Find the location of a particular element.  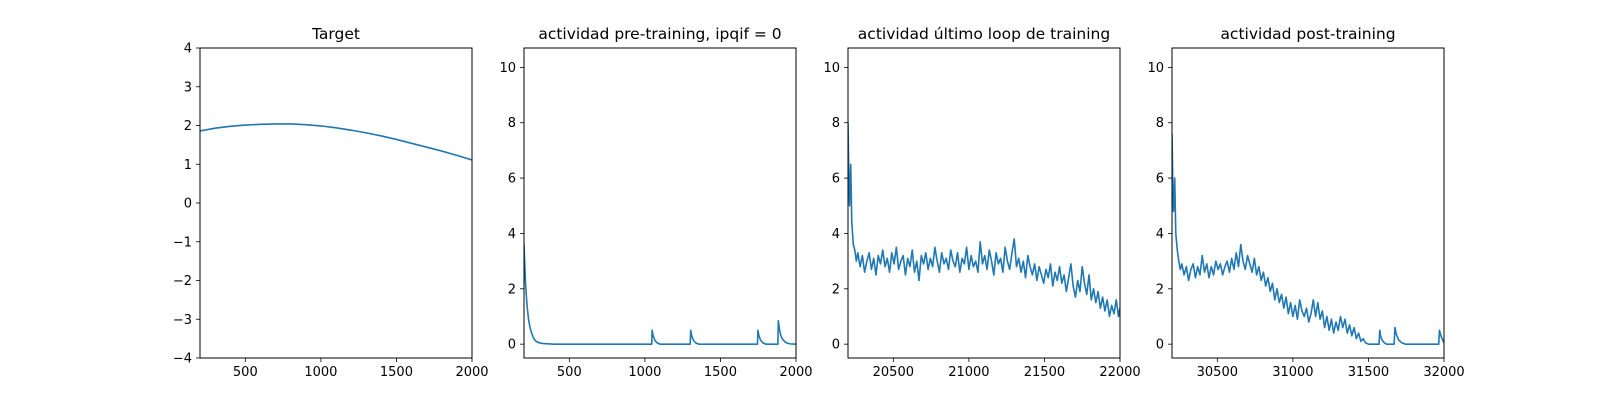

panel-title: Target is located at coordinates (335, 34).